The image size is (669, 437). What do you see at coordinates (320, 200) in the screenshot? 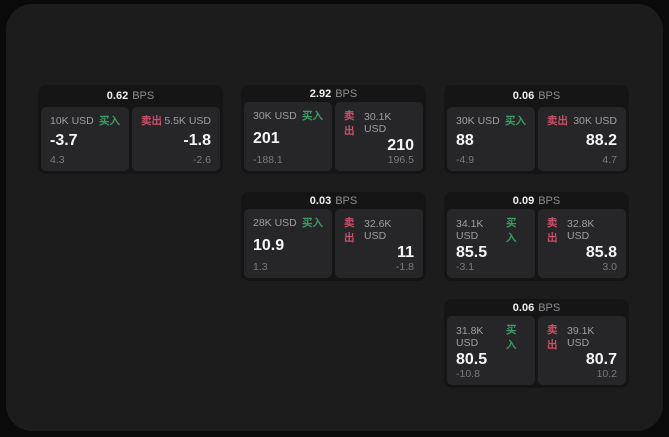
I see `bps-value: 0.03` at bounding box center [320, 200].